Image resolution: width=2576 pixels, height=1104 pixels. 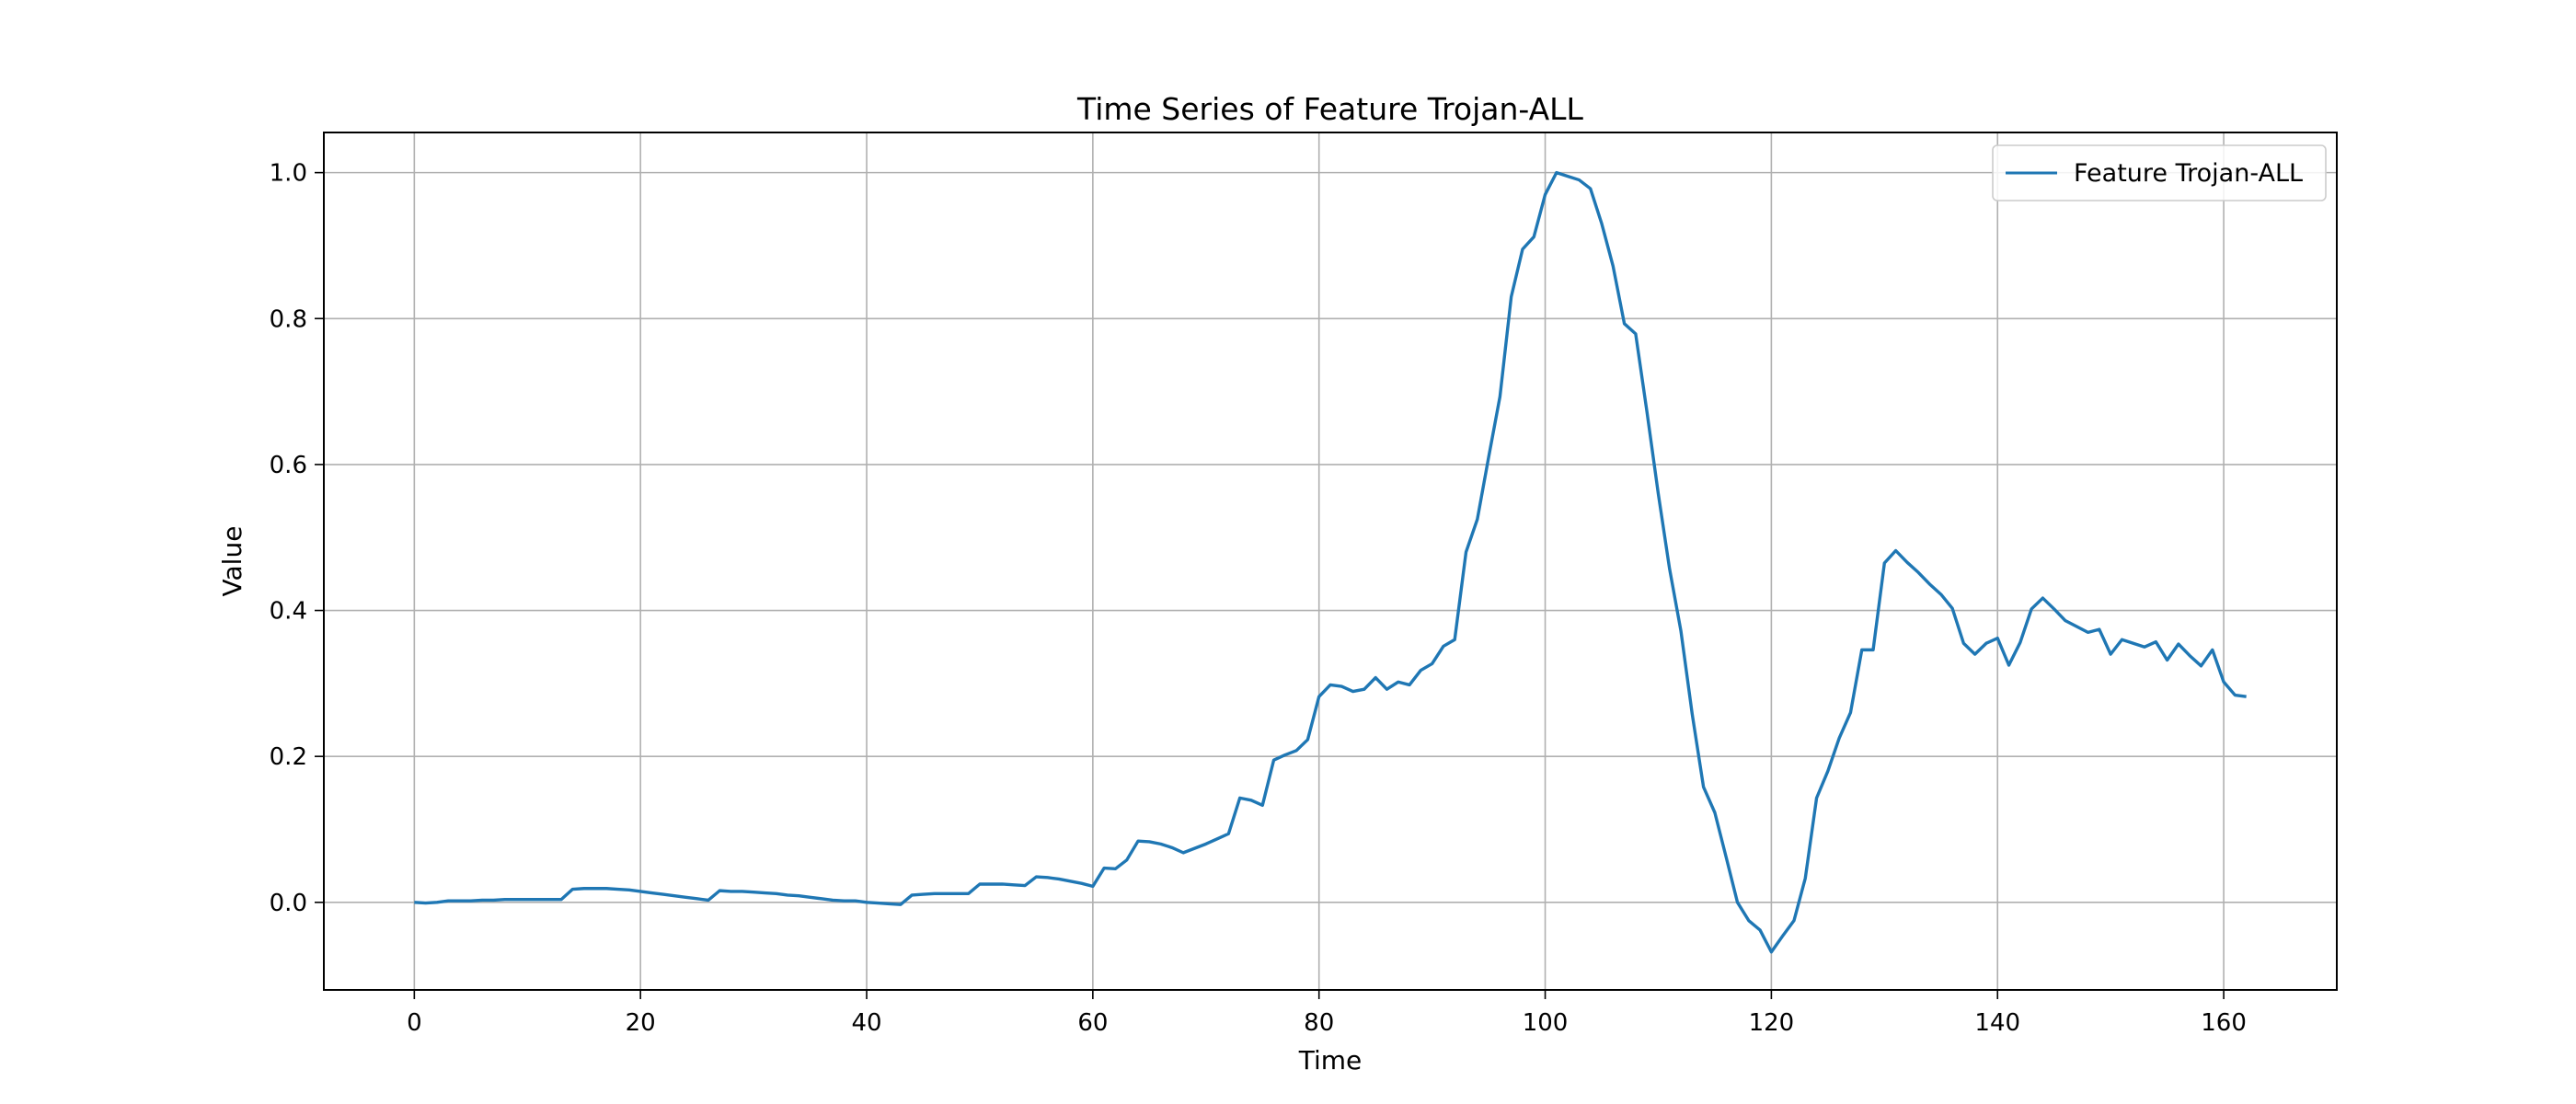 I want to click on y-tick-label: 1.0, so click(x=288, y=174).